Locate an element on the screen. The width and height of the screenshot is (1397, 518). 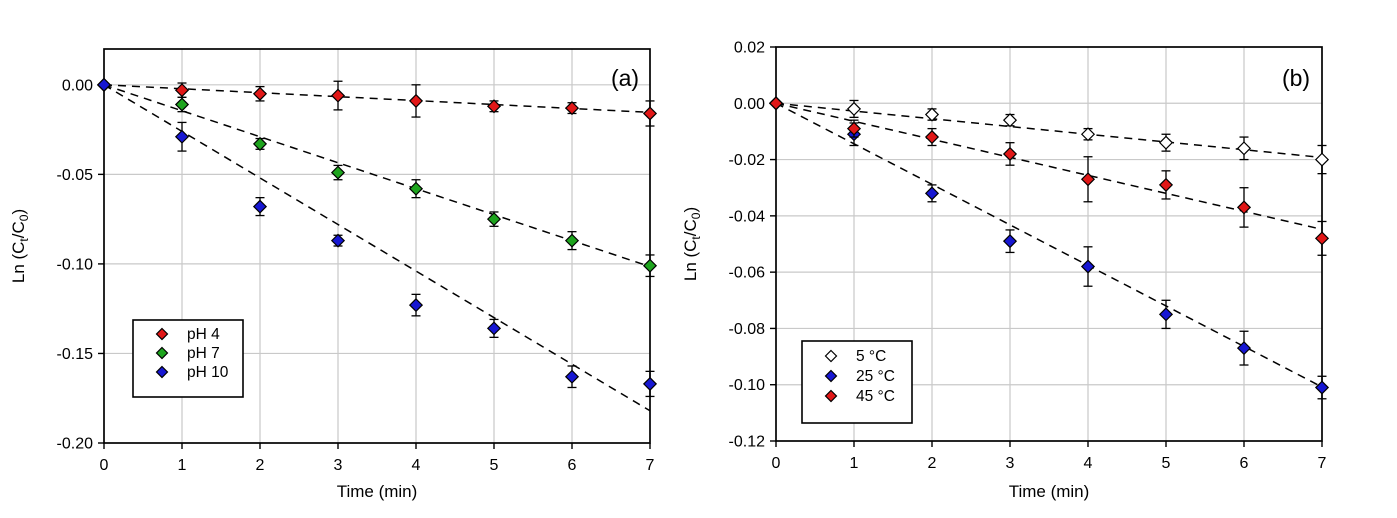
x-tick-label: 3 is located at coordinates (338, 465).